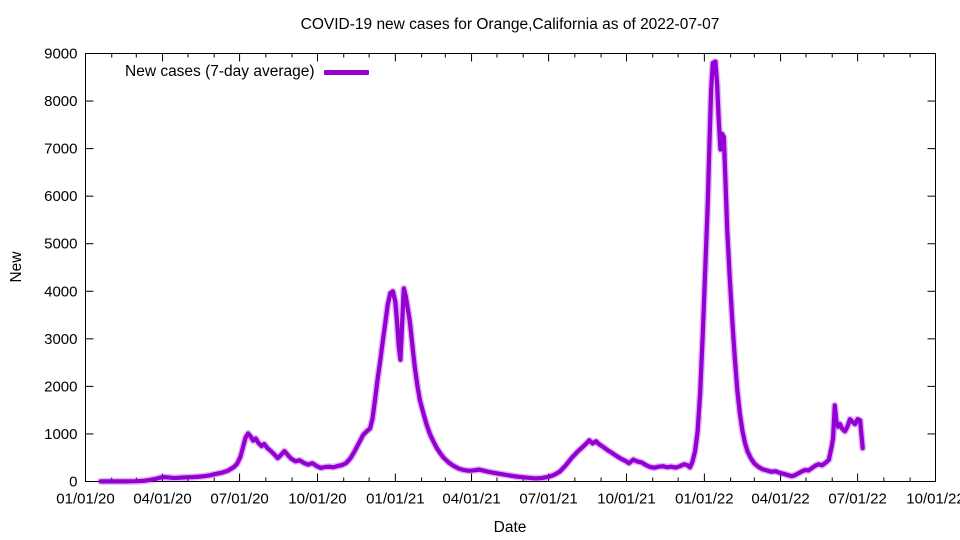 Image resolution: width=960 pixels, height=540 pixels. I want to click on y-tick-label: 9000, so click(60, 54).